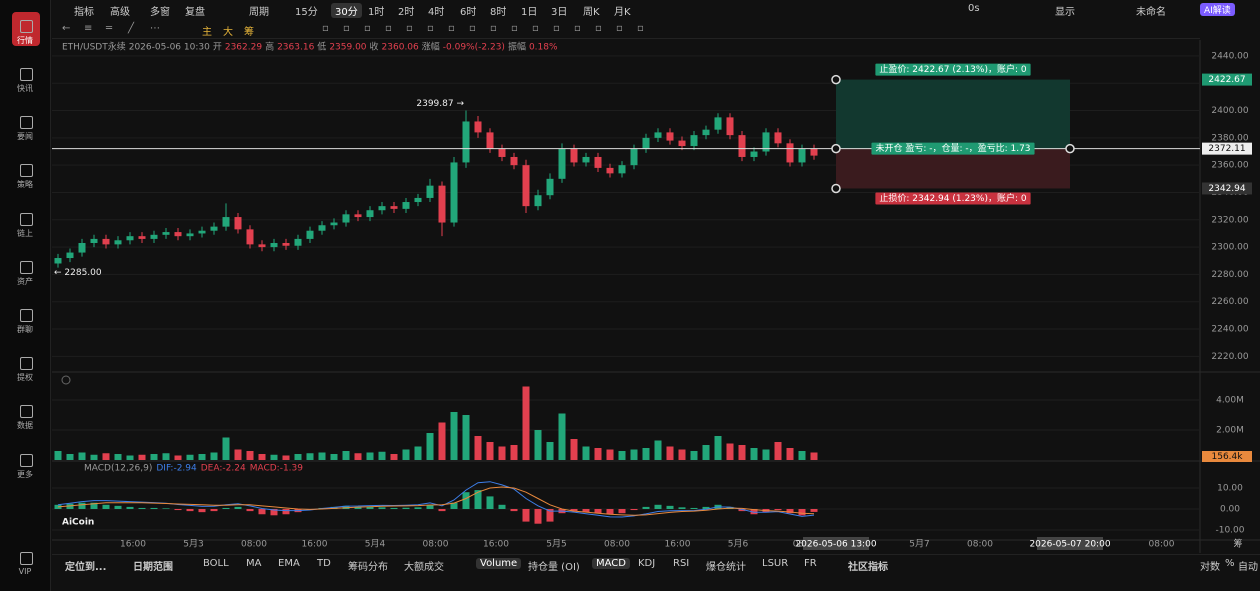 This screenshot has height=591, width=1260. I want to click on indicator: EMA, so click(289, 563).